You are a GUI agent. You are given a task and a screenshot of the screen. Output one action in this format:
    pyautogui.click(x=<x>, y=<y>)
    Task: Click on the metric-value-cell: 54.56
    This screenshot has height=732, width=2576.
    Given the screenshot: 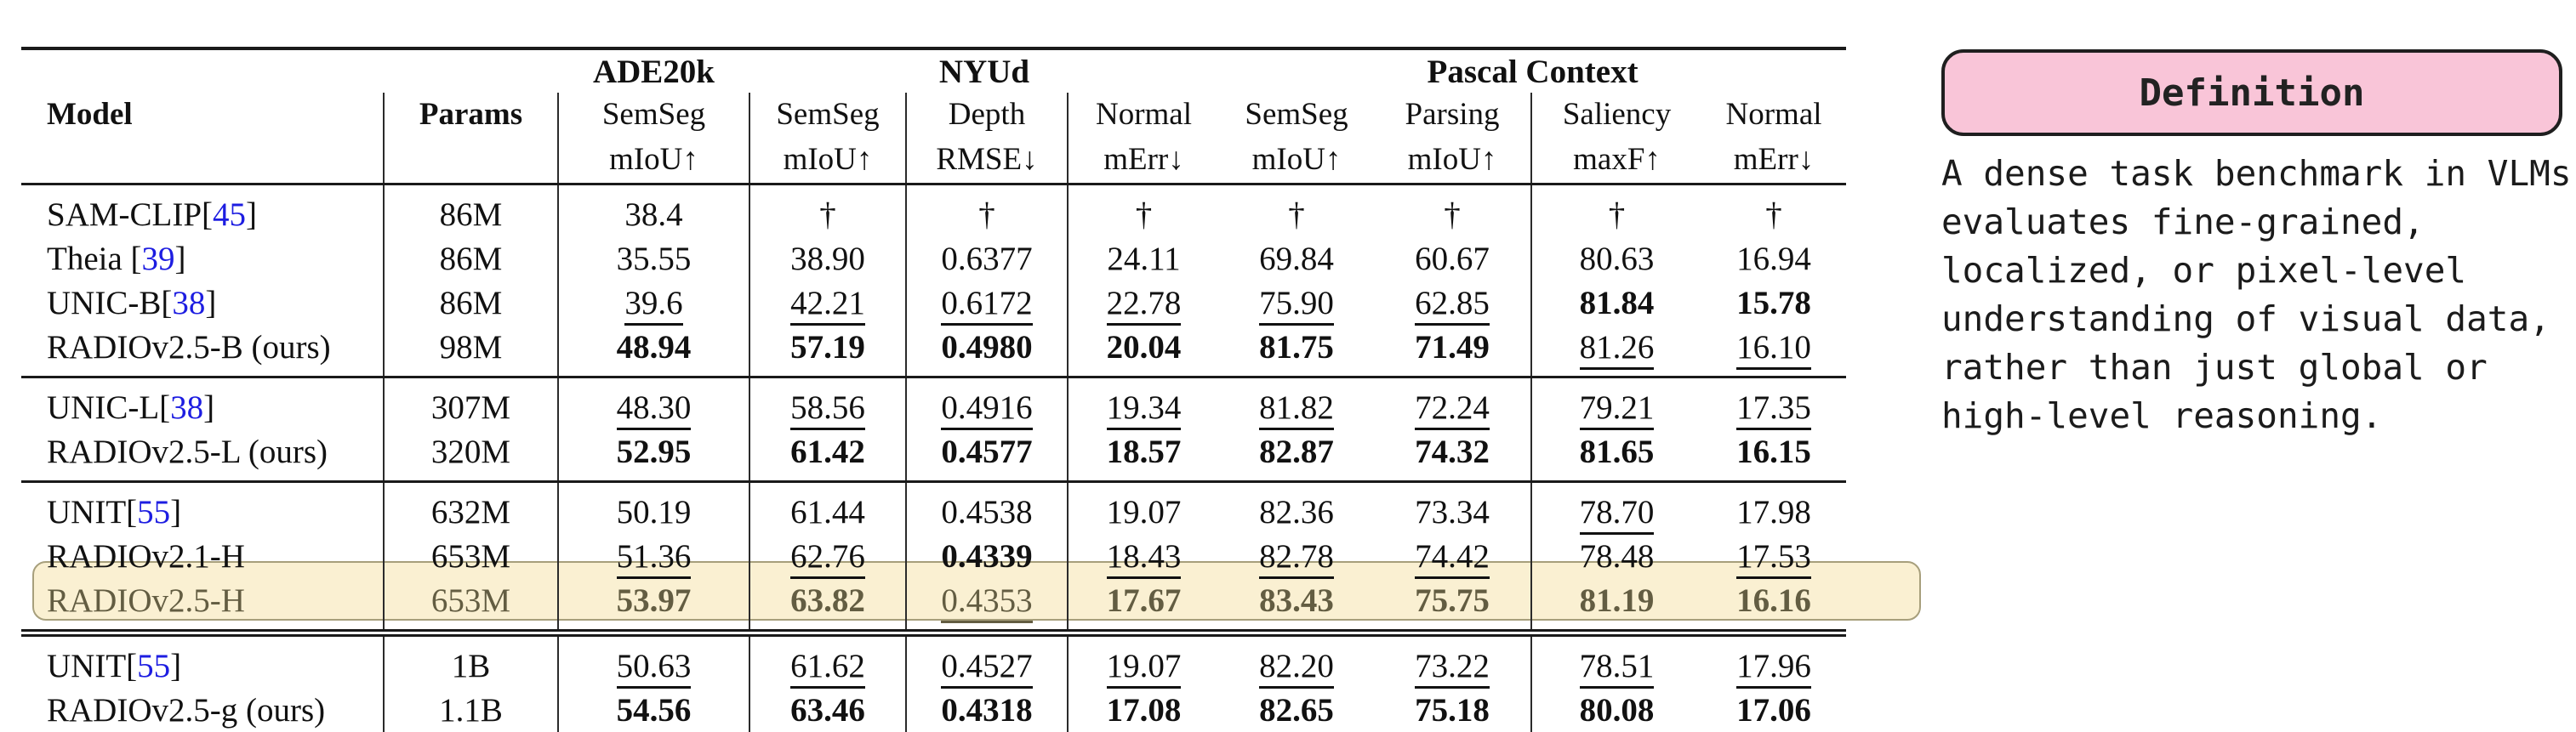 What is the action you would take?
    pyautogui.click(x=653, y=710)
    